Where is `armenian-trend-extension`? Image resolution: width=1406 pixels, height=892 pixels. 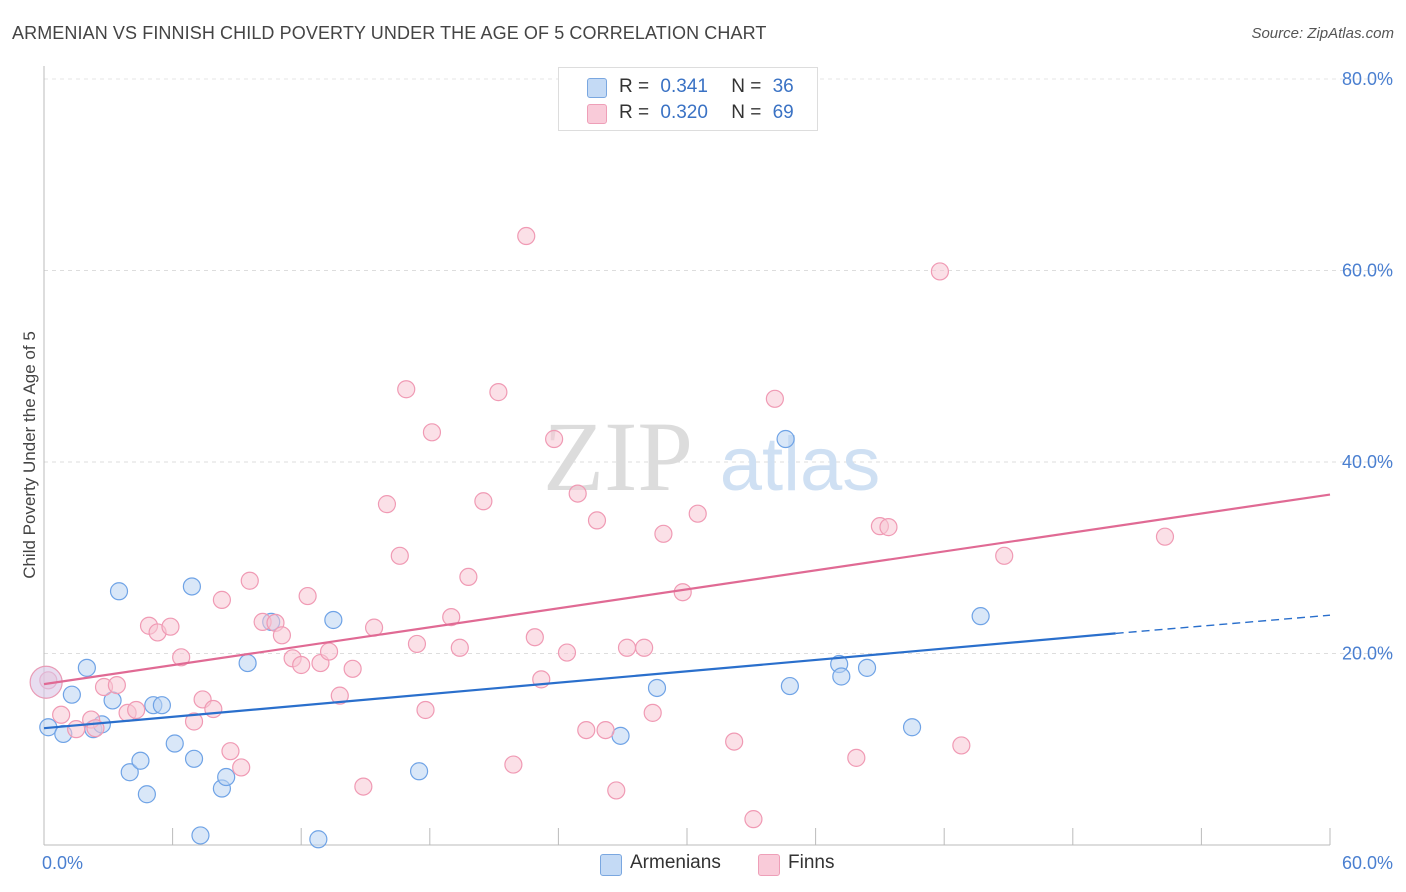
armenian-trend-extension is located at coordinates (1223, 624).